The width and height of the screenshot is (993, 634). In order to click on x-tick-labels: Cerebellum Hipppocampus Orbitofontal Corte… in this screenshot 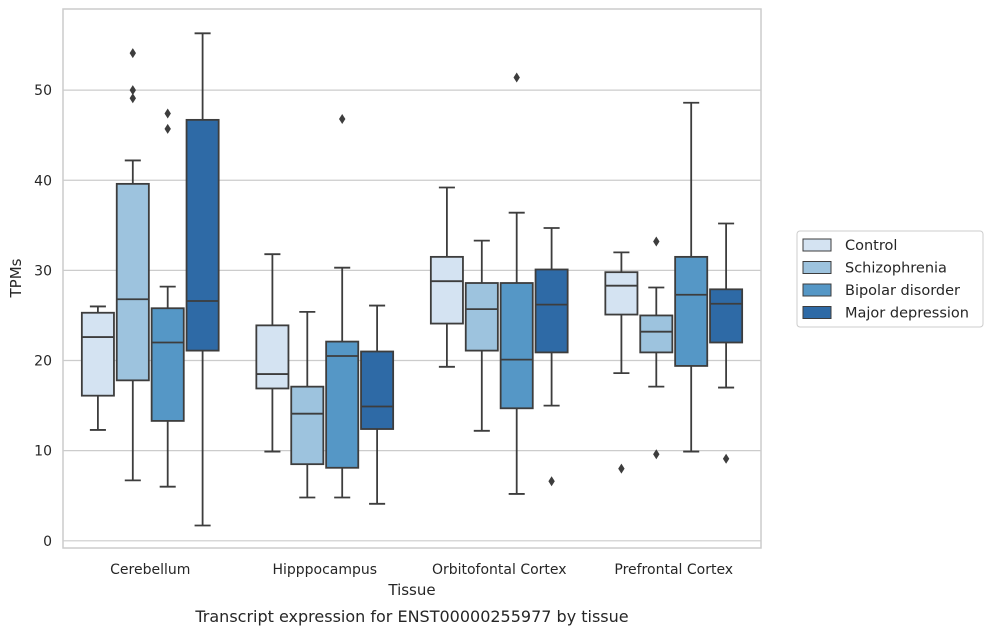, I will do `click(421, 570)`.